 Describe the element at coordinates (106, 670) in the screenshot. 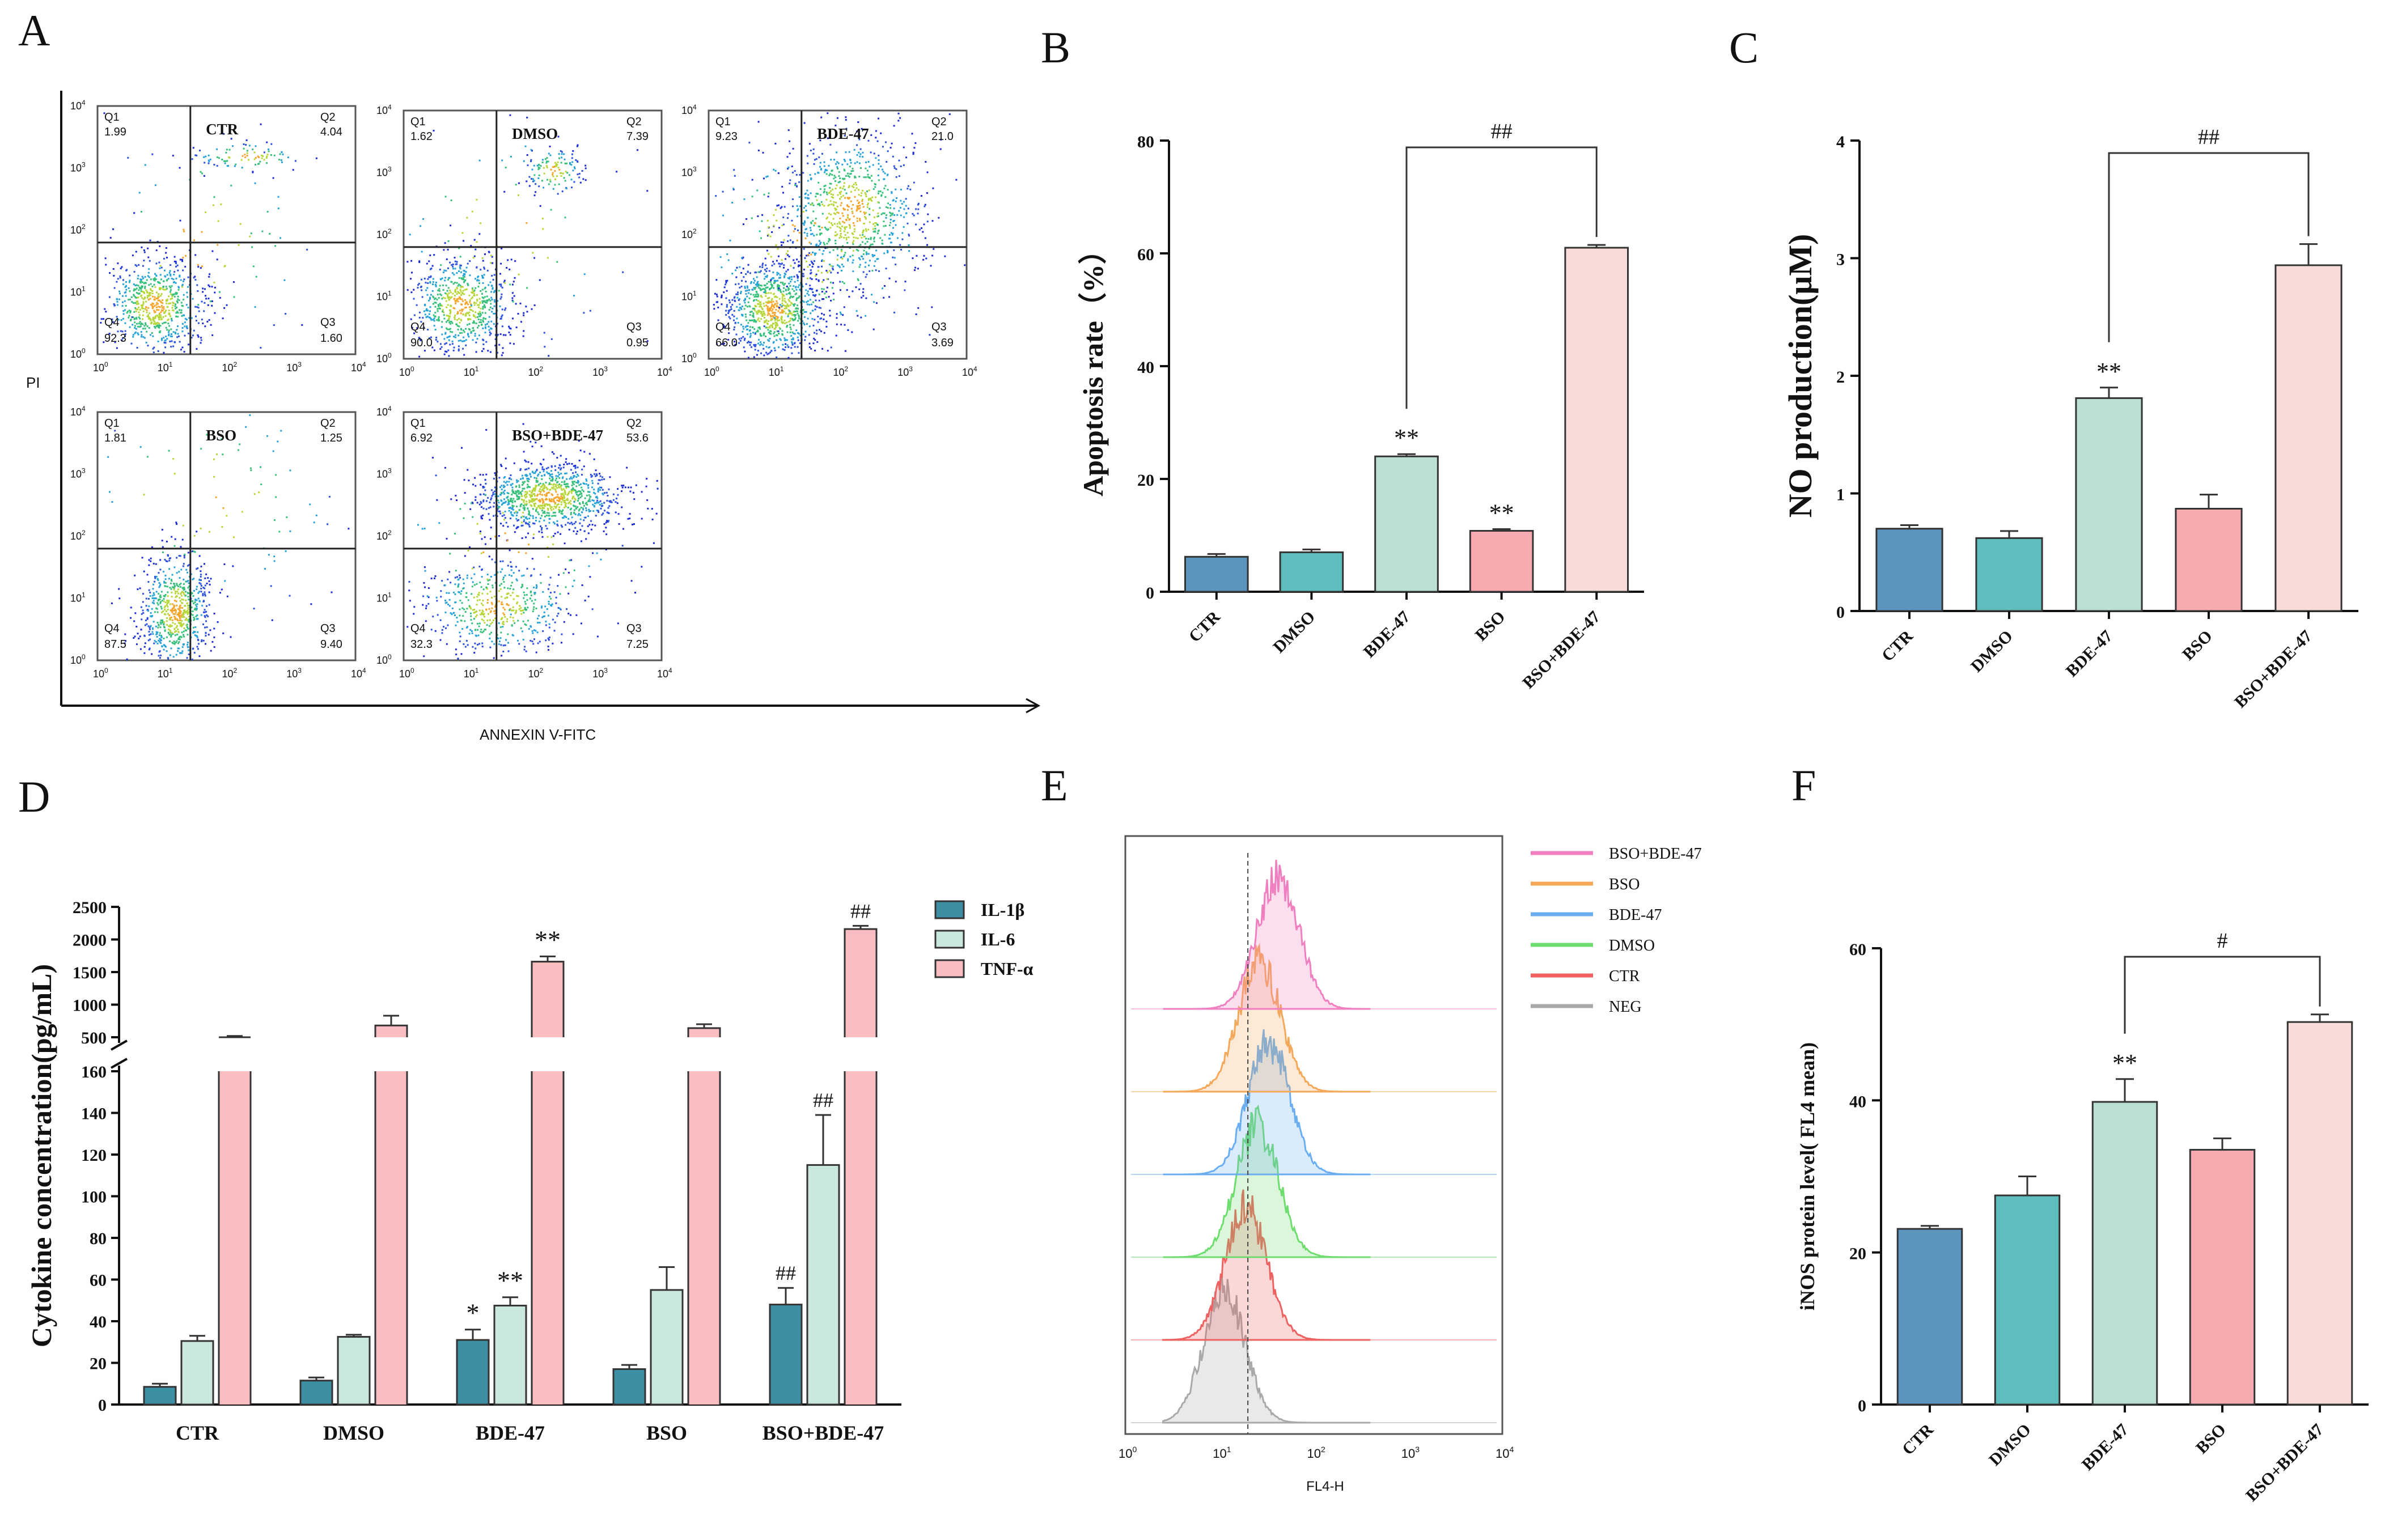

I see `x-decade-exp: 0` at that location.